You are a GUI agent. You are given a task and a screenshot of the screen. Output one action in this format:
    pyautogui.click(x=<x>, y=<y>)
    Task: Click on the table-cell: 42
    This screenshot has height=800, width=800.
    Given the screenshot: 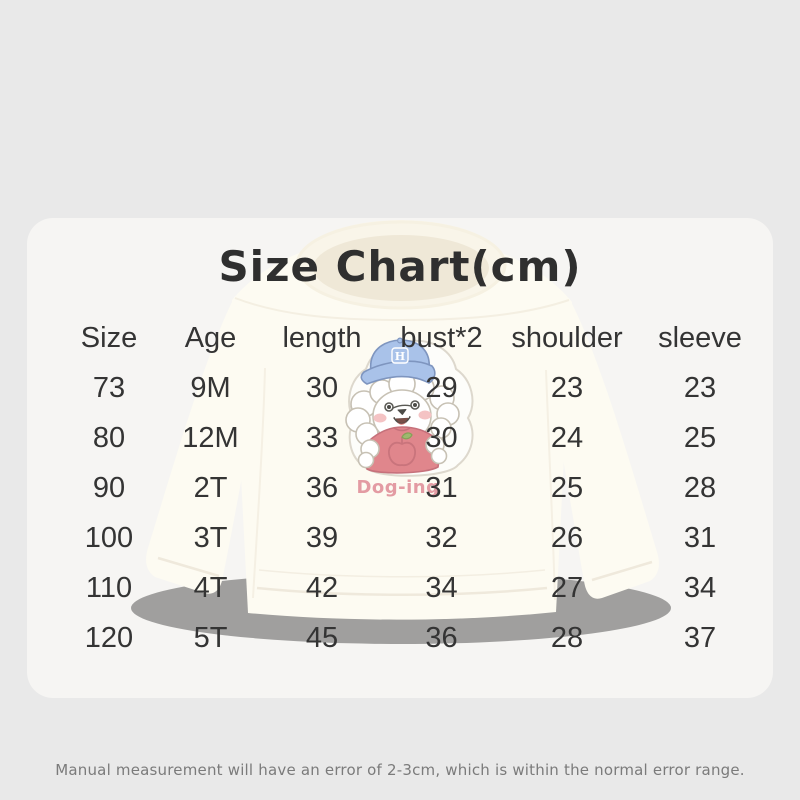 What is the action you would take?
    pyautogui.click(x=322, y=587)
    